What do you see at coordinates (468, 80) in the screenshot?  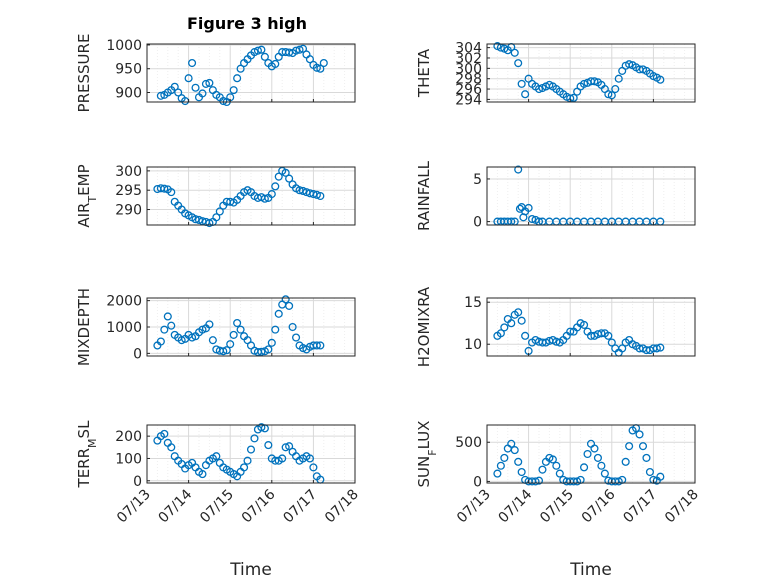 I see `y-tick-label: 298` at bounding box center [468, 80].